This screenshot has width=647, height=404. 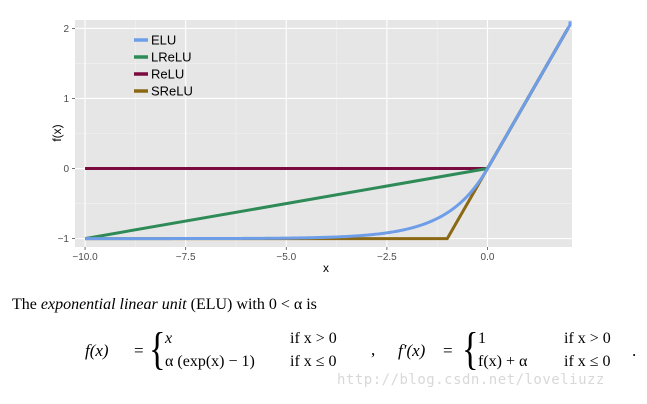 What do you see at coordinates (326, 268) in the screenshot?
I see `x-axis-title: x` at bounding box center [326, 268].